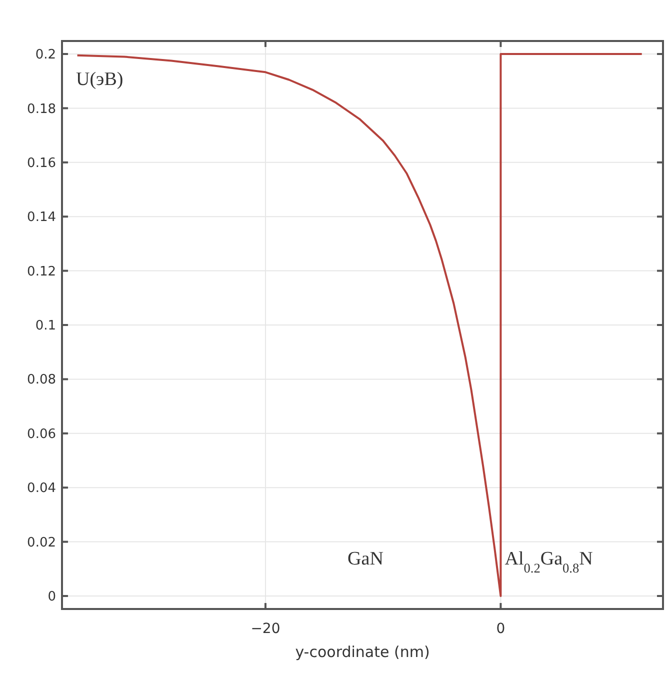  What do you see at coordinates (41, 163) in the screenshot?
I see `y-tick-label: 0.16` at bounding box center [41, 163].